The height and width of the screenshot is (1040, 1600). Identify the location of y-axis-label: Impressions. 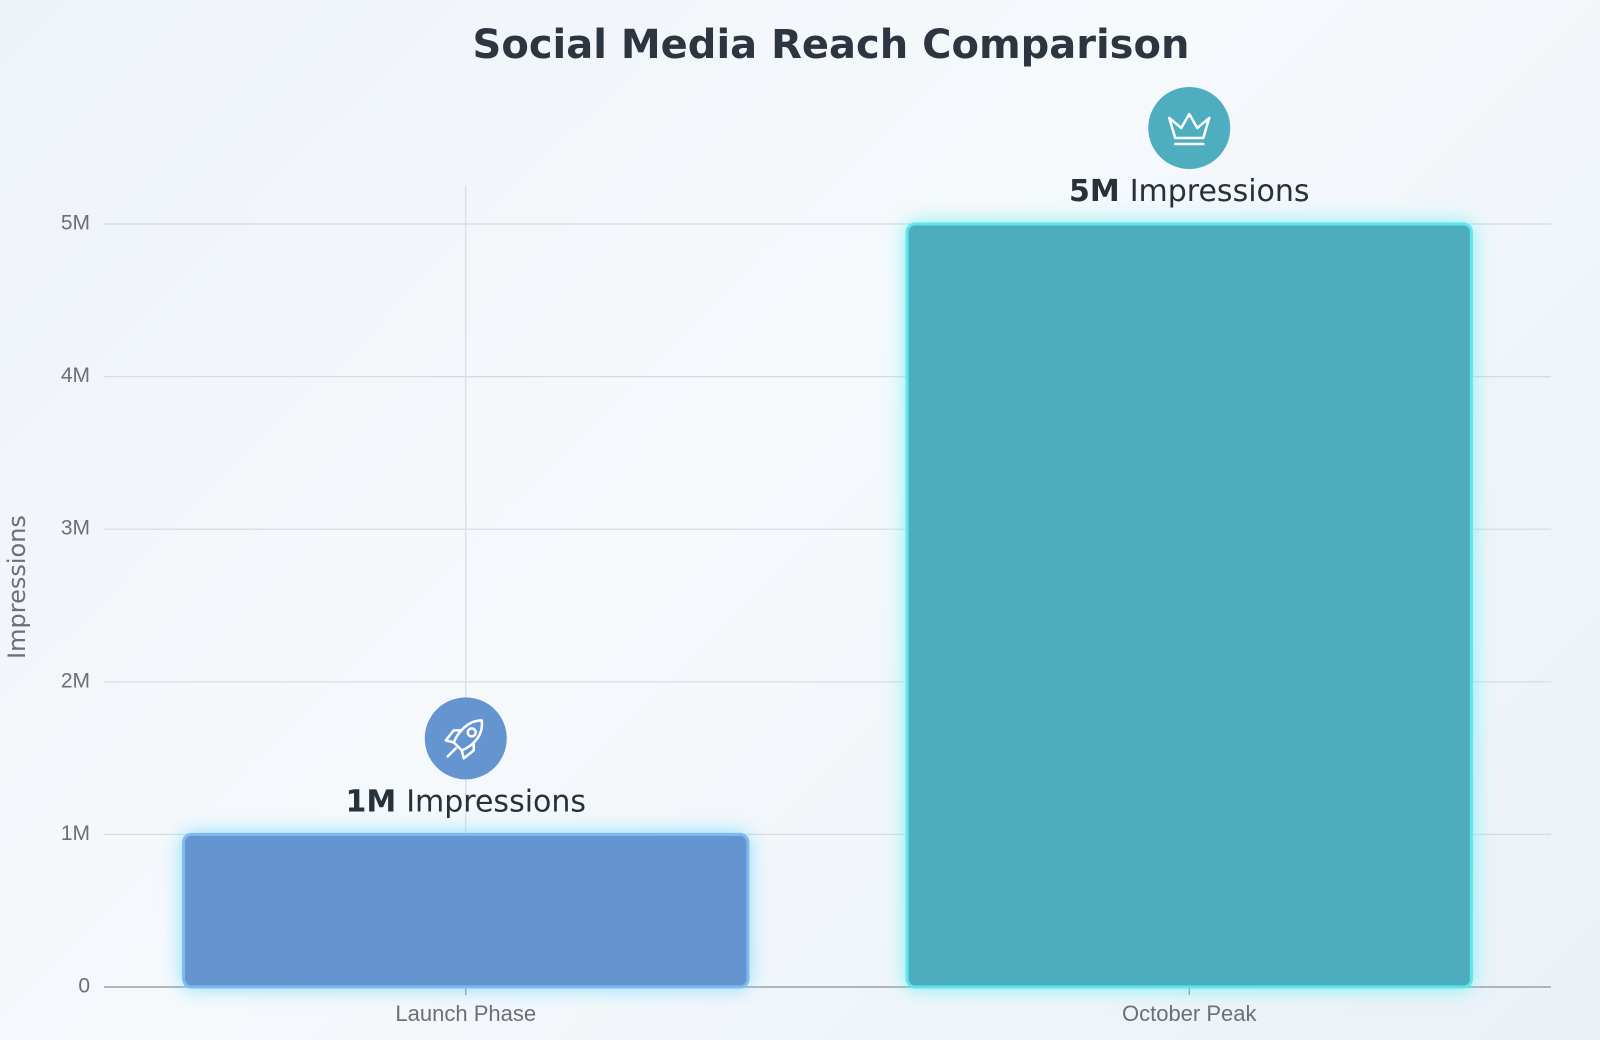
(17, 587).